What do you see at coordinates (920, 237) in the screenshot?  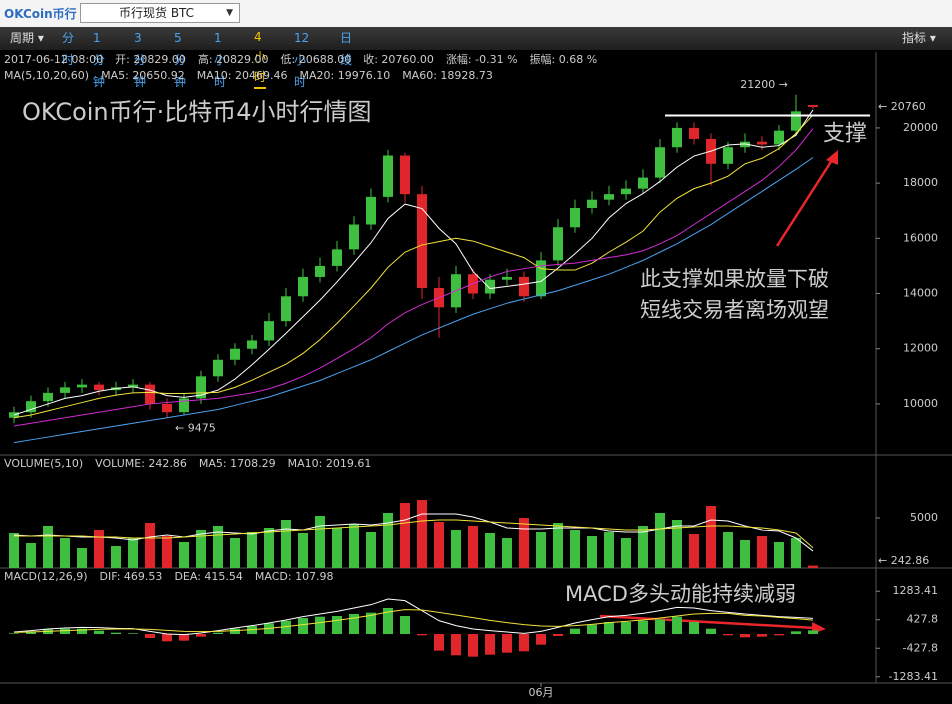 I see `y-tick-label: 16000` at bounding box center [920, 237].